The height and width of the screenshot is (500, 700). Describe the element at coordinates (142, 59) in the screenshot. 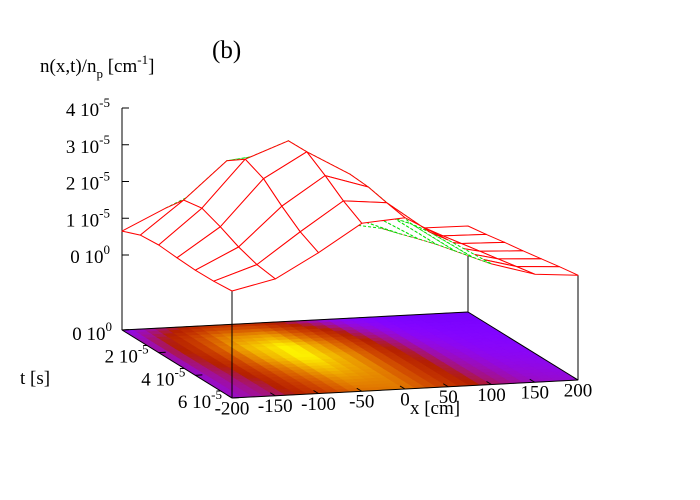

I see `z-axis-label-sup: -1` at that location.